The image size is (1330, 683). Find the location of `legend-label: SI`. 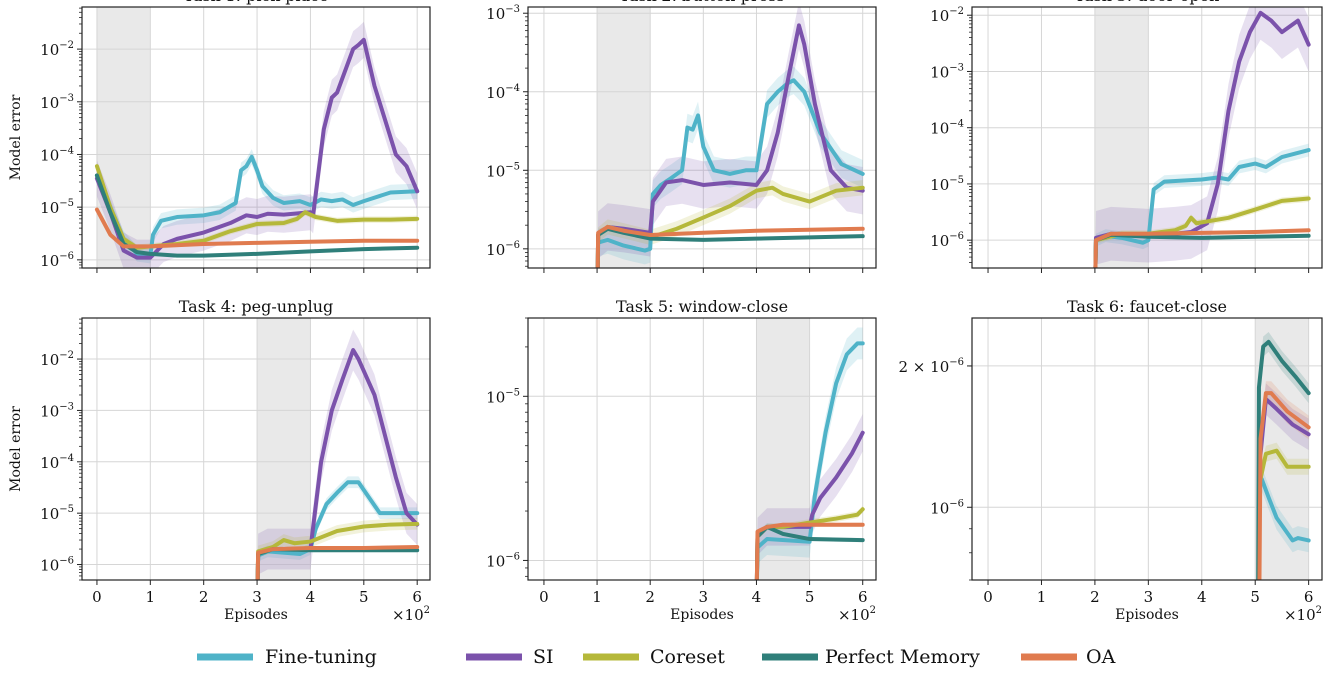

legend-label: SI is located at coordinates (543, 657).